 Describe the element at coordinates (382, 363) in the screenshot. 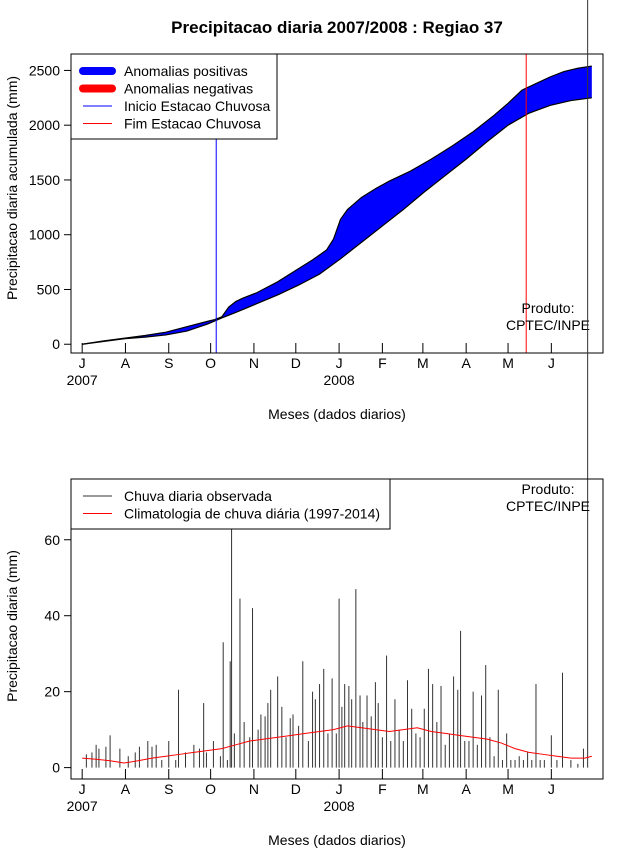

I see `chart0-x-tick-label: F` at that location.